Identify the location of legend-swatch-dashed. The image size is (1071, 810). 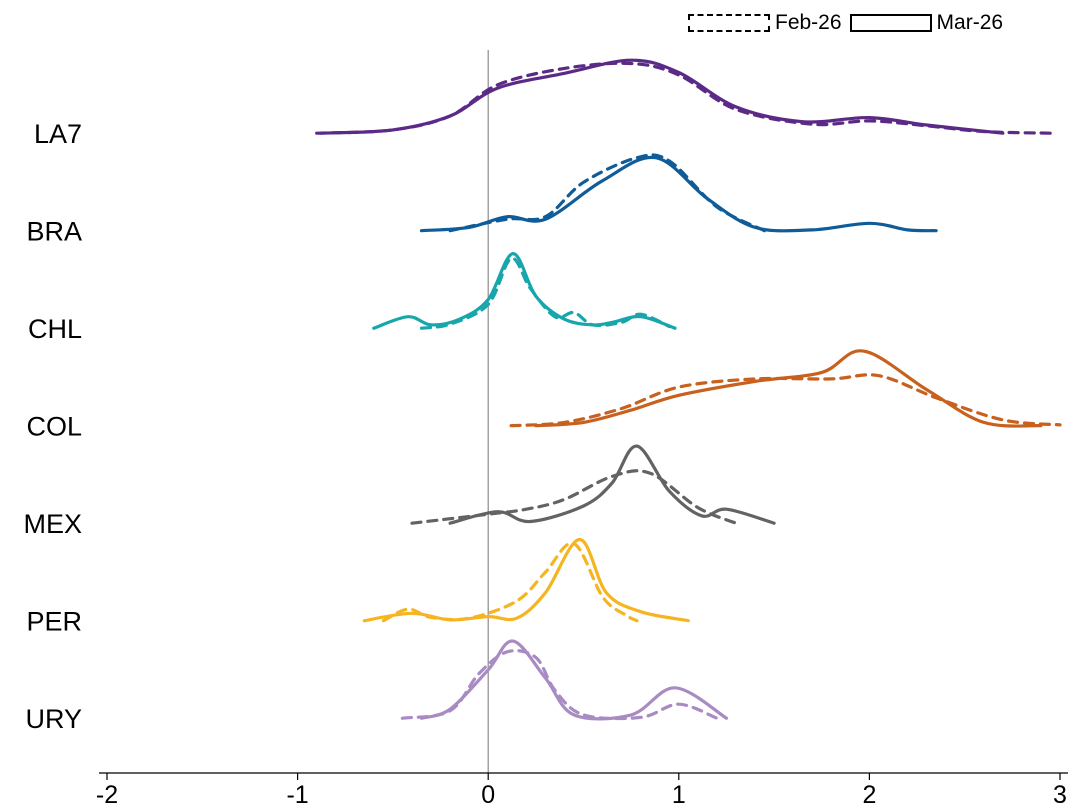
(729, 23).